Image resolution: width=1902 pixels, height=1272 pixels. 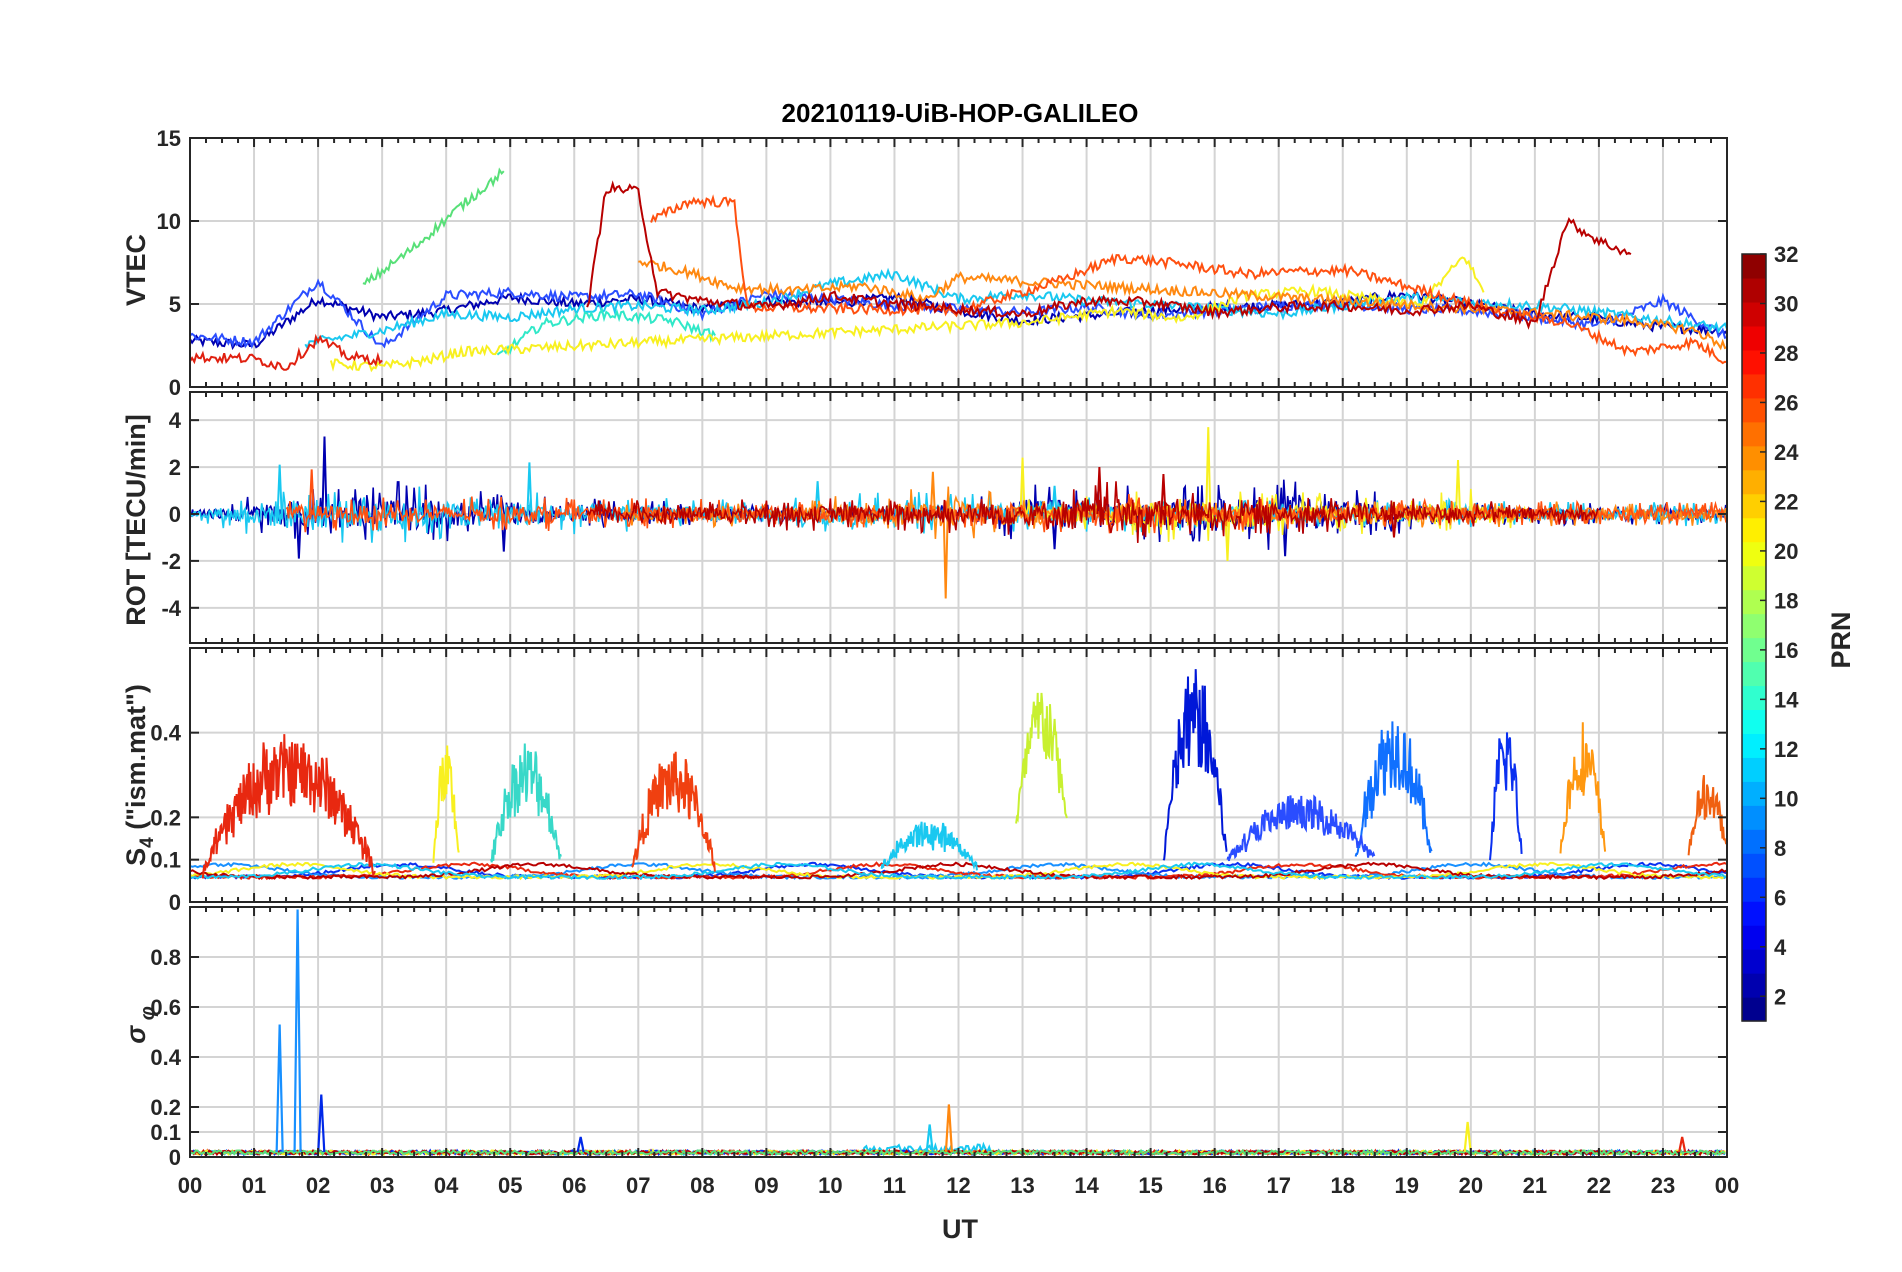 I want to click on x-tick-label: 13, so click(x=1022, y=1185).